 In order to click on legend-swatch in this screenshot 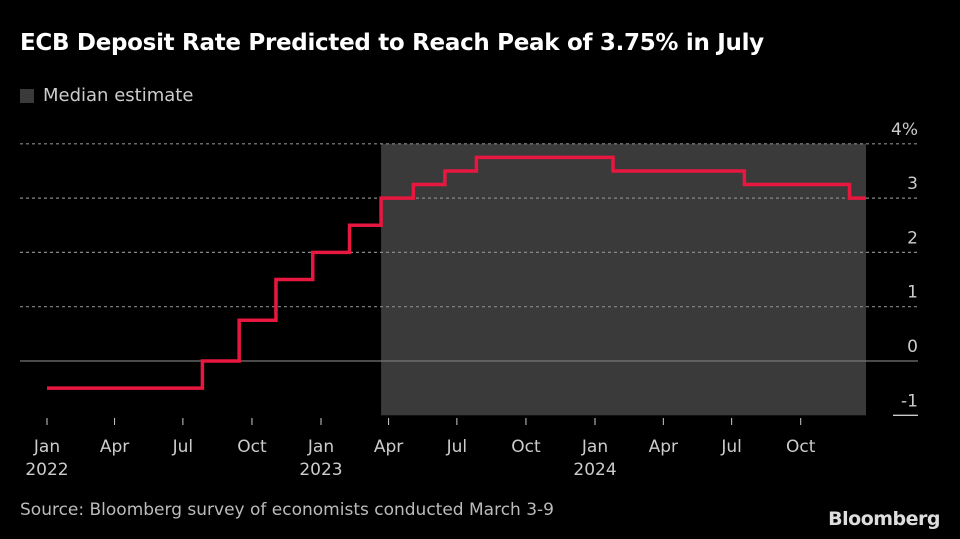, I will do `click(27, 95)`.